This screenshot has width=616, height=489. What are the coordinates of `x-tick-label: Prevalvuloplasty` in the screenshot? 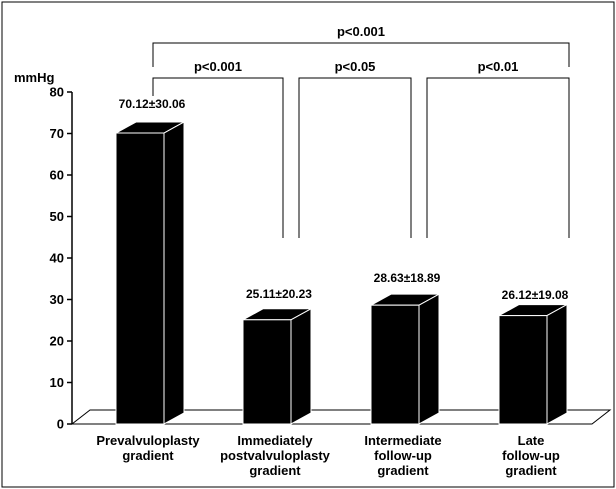 It's located at (148, 440).